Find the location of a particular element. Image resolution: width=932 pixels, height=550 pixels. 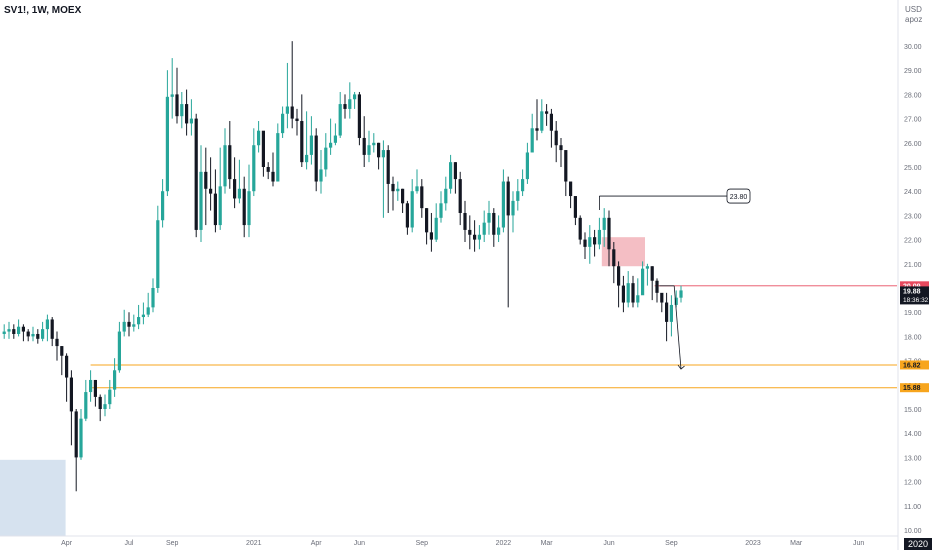

current-price-badge-value: 19.88 is located at coordinates (912, 291).